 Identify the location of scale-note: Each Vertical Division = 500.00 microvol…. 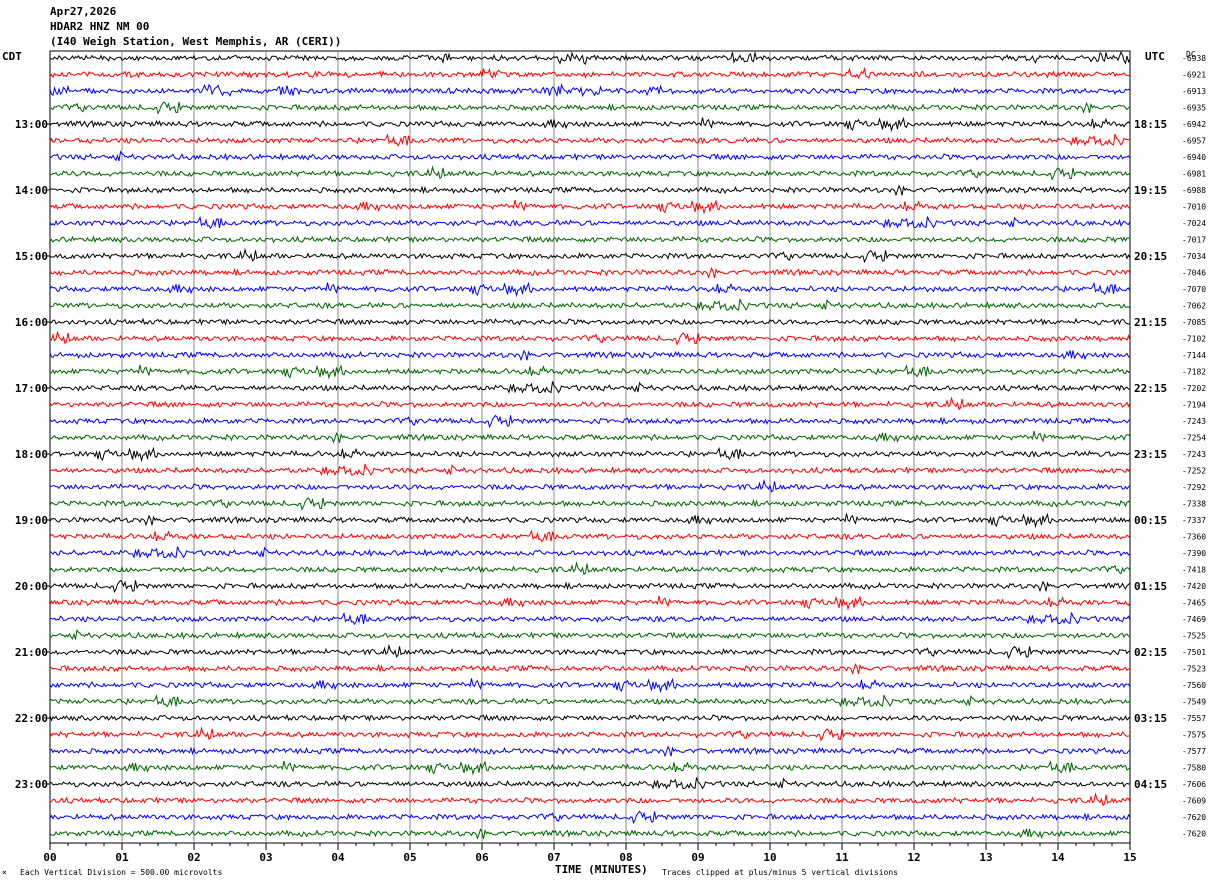
(121, 872).